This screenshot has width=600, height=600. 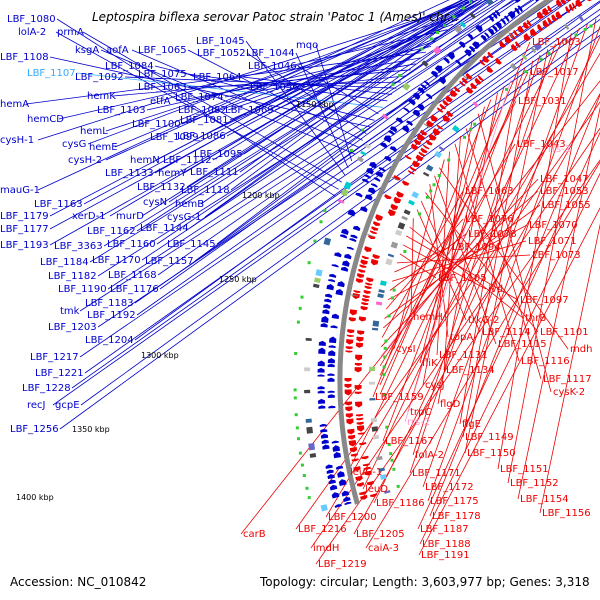 What do you see at coordinates (307, 45) in the screenshot?
I see `gene-label-left: mqo` at bounding box center [307, 45].